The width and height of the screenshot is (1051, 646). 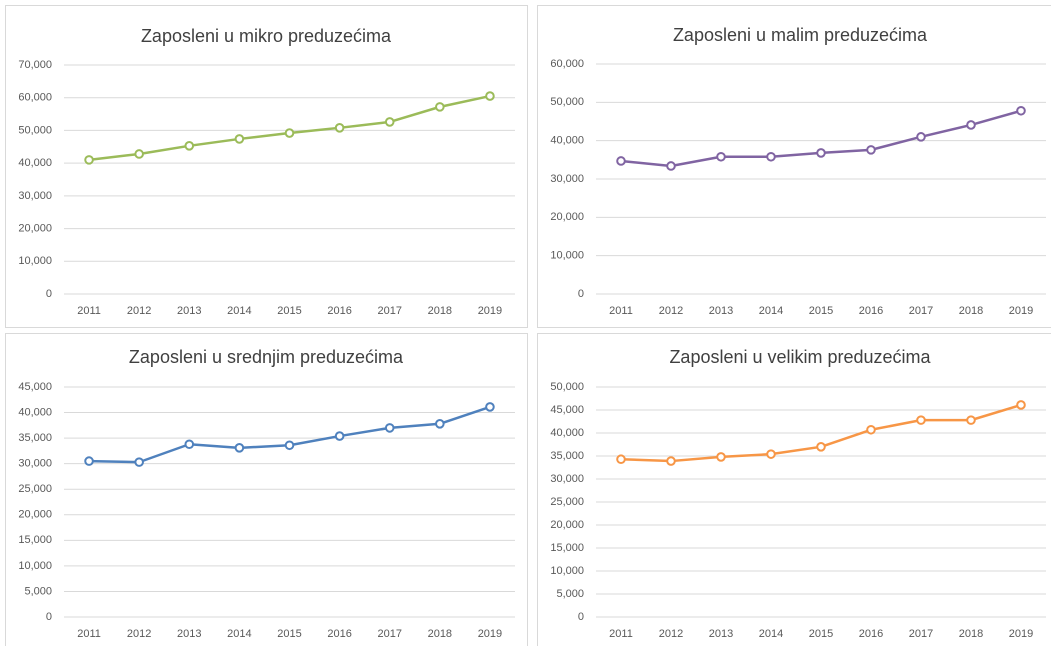 What do you see at coordinates (266, 357) in the screenshot?
I see `chart-title: Zaposleni u srednjim preduzećima` at bounding box center [266, 357].